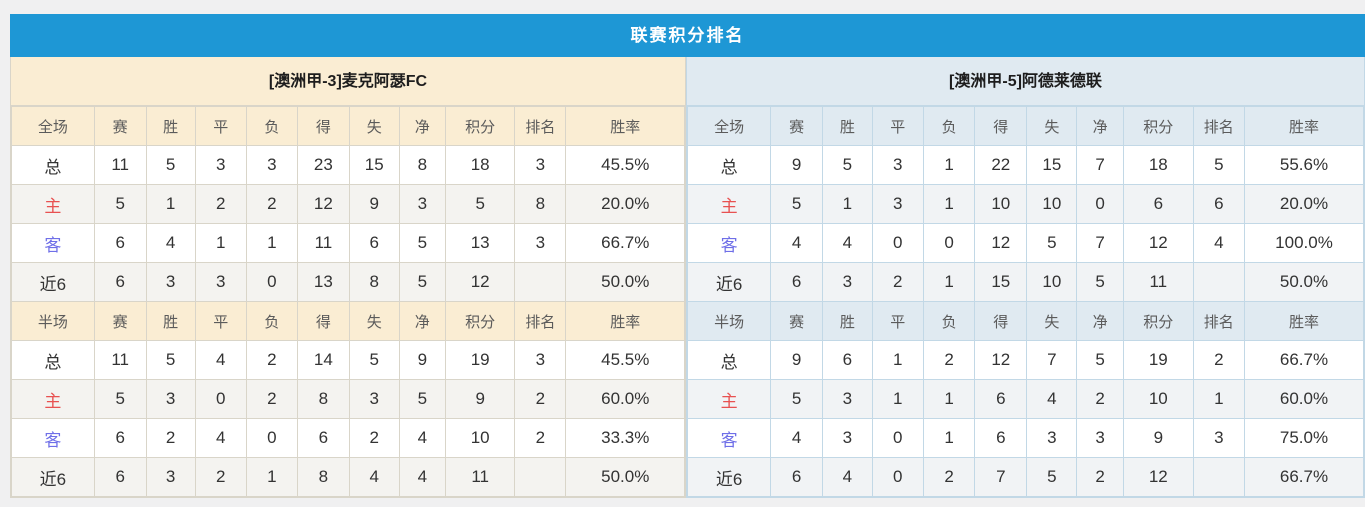 The image size is (1365, 507). I want to click on stat-cell: 10, so click(1052, 204).